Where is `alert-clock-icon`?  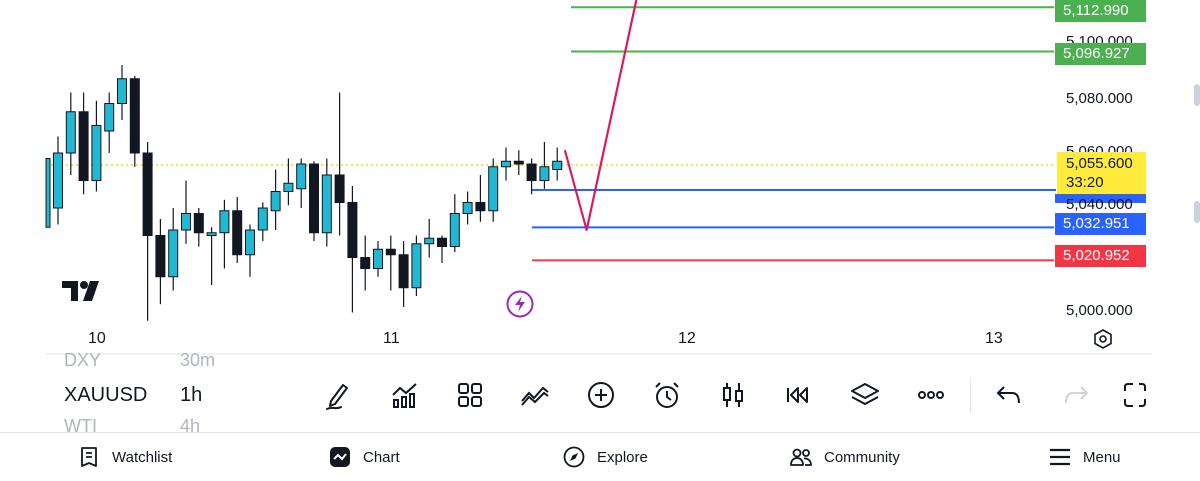 alert-clock-icon is located at coordinates (667, 395).